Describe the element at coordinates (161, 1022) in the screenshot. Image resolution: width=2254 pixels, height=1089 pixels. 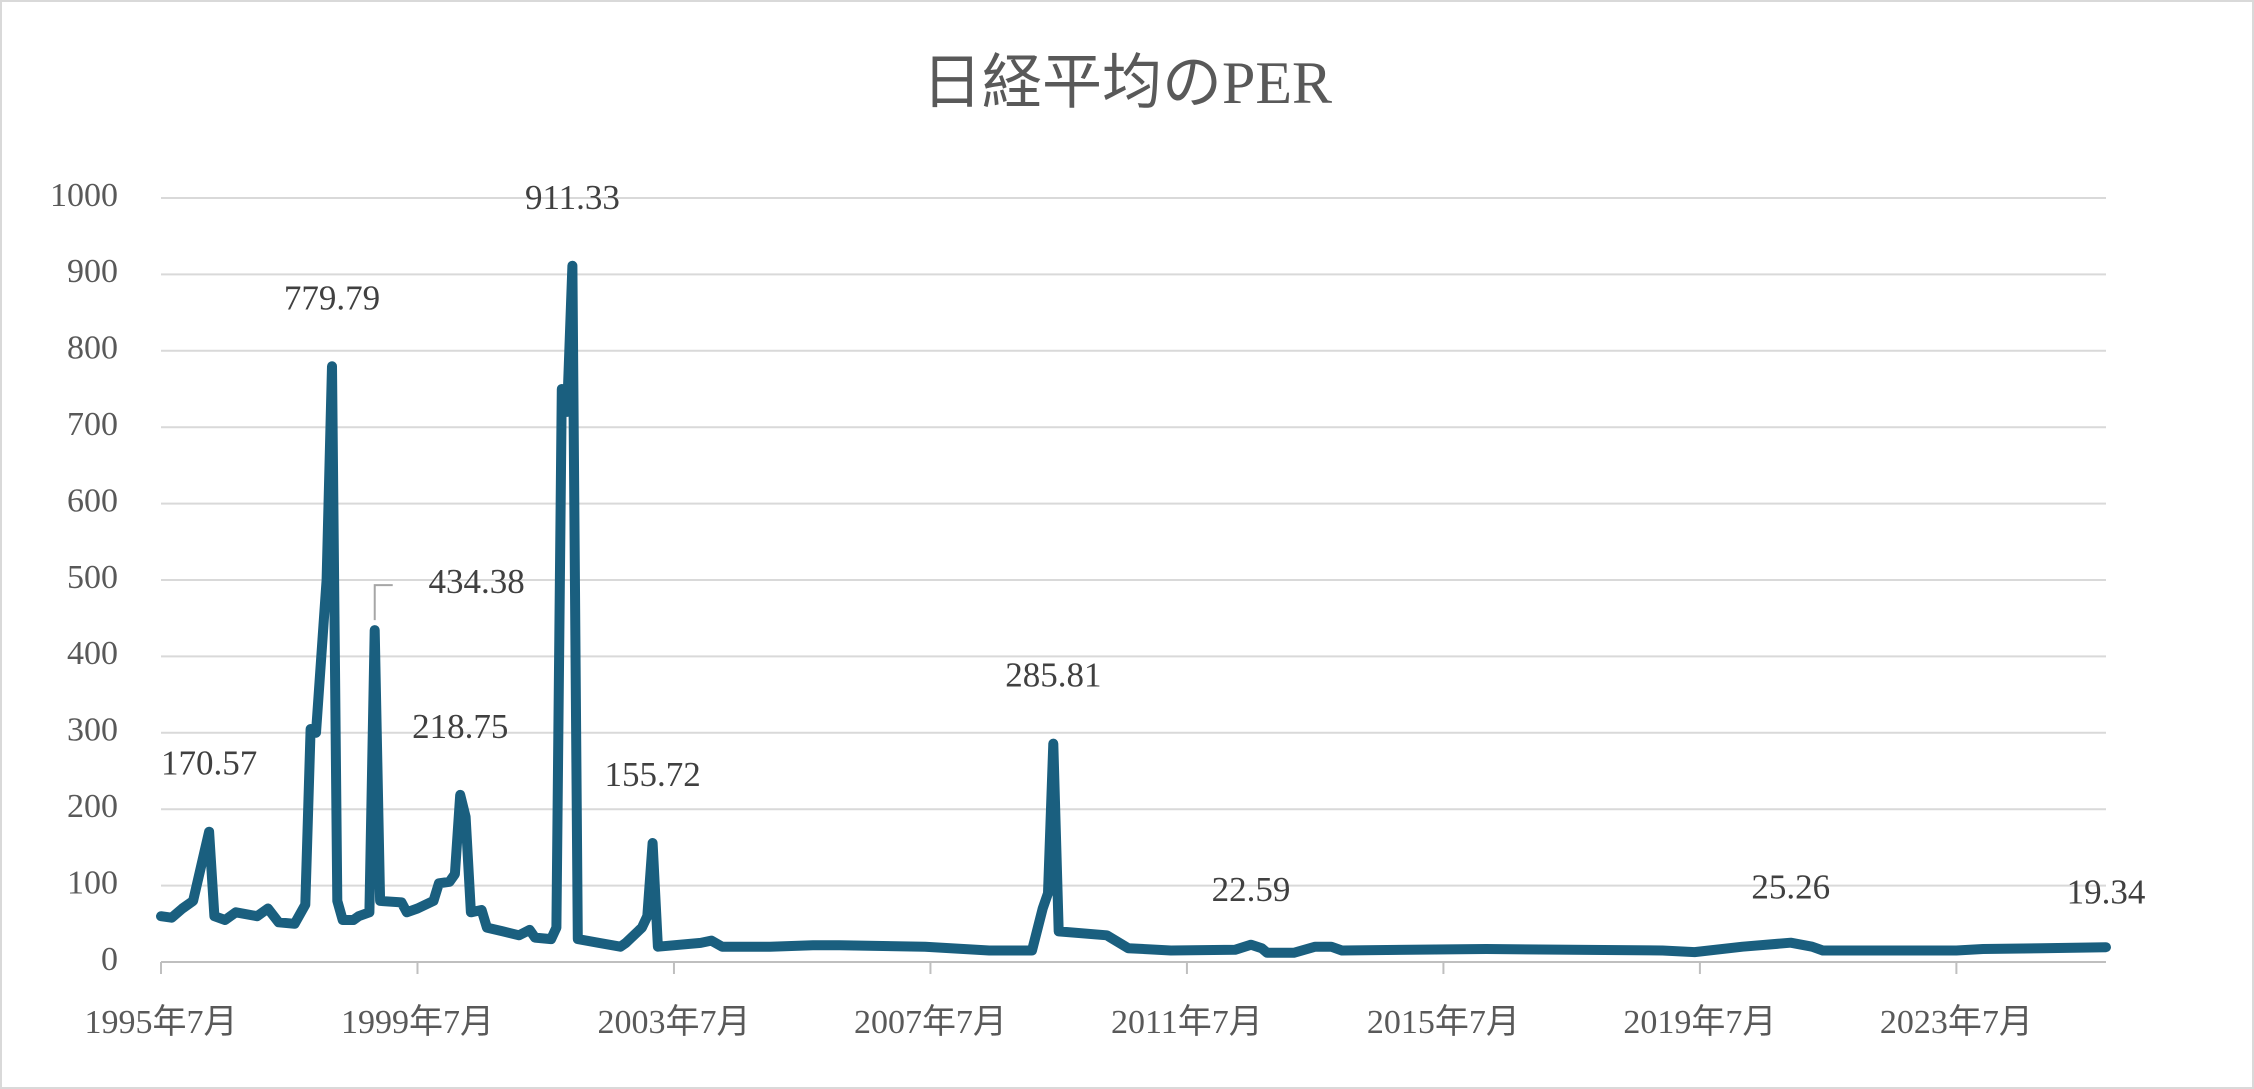
I see `x-tick-label: 1995年7月` at that location.